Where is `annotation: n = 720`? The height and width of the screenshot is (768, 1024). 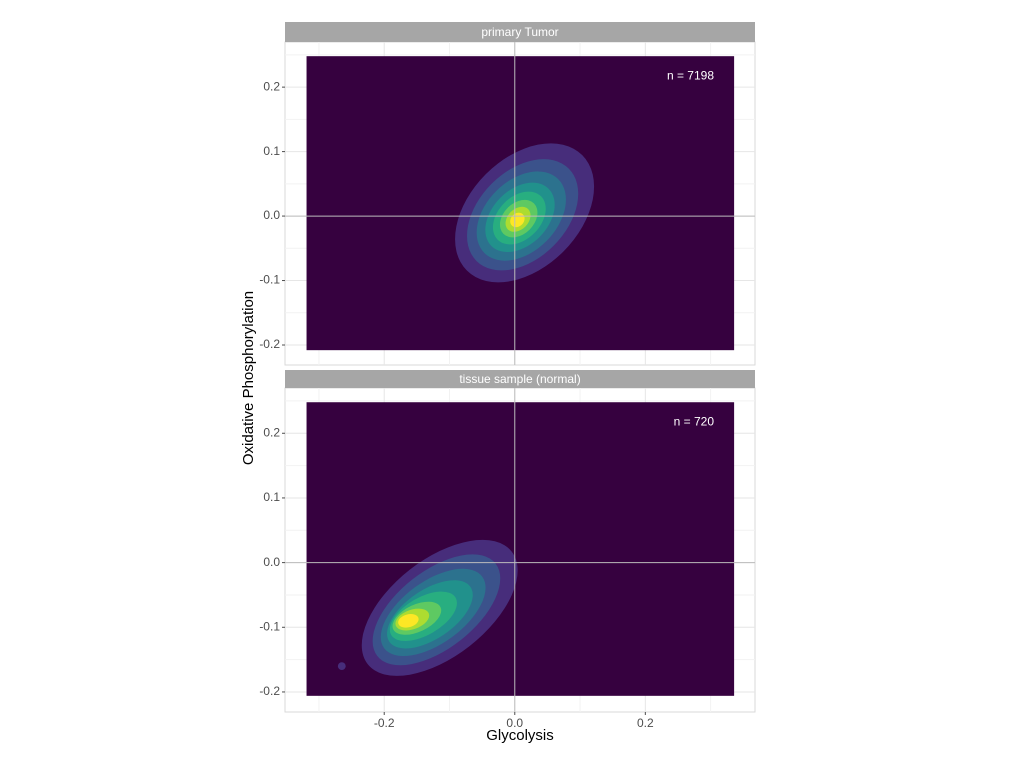
annotation: n = 720 is located at coordinates (694, 421).